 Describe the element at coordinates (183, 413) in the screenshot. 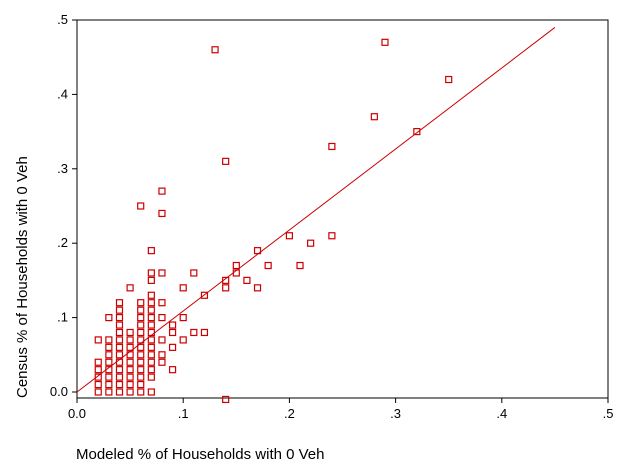

I see `x-tick-label: .1` at that location.